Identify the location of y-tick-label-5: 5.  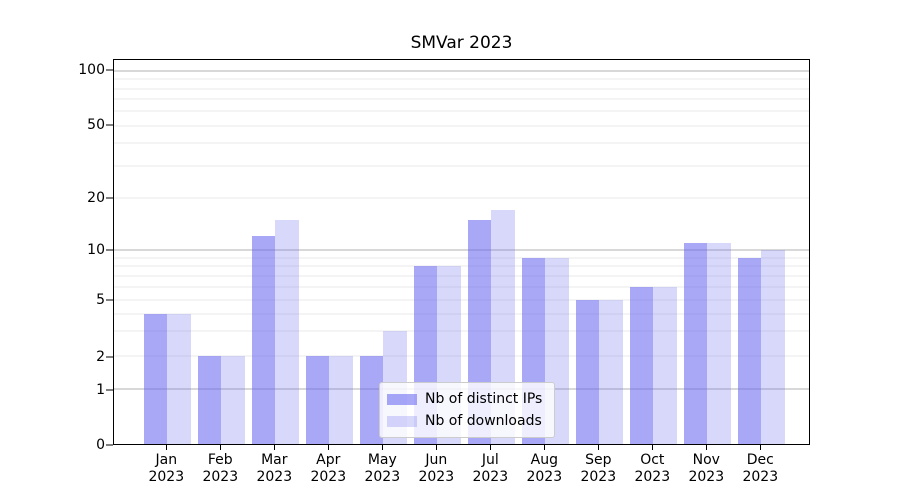
(100, 300).